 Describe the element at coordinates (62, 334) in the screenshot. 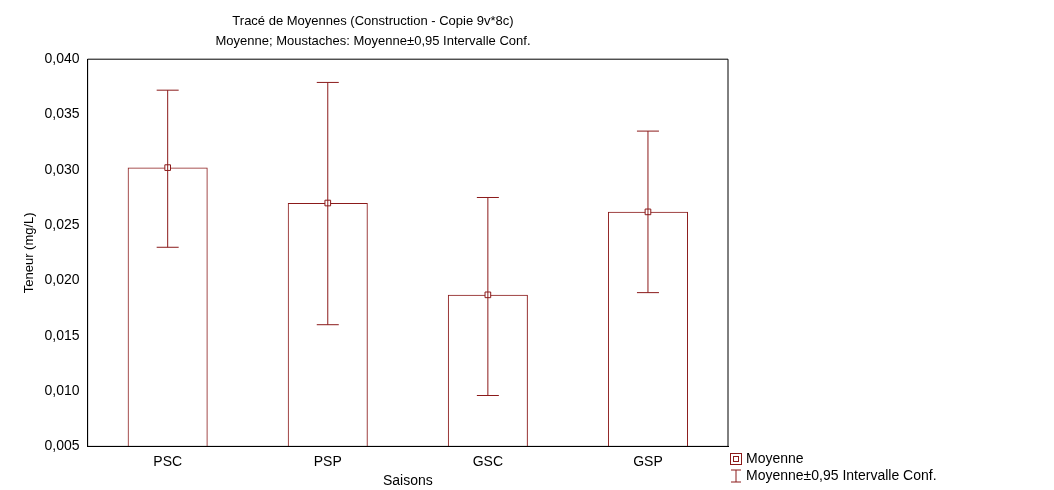

I see `y-tick-label: 0,015` at that location.